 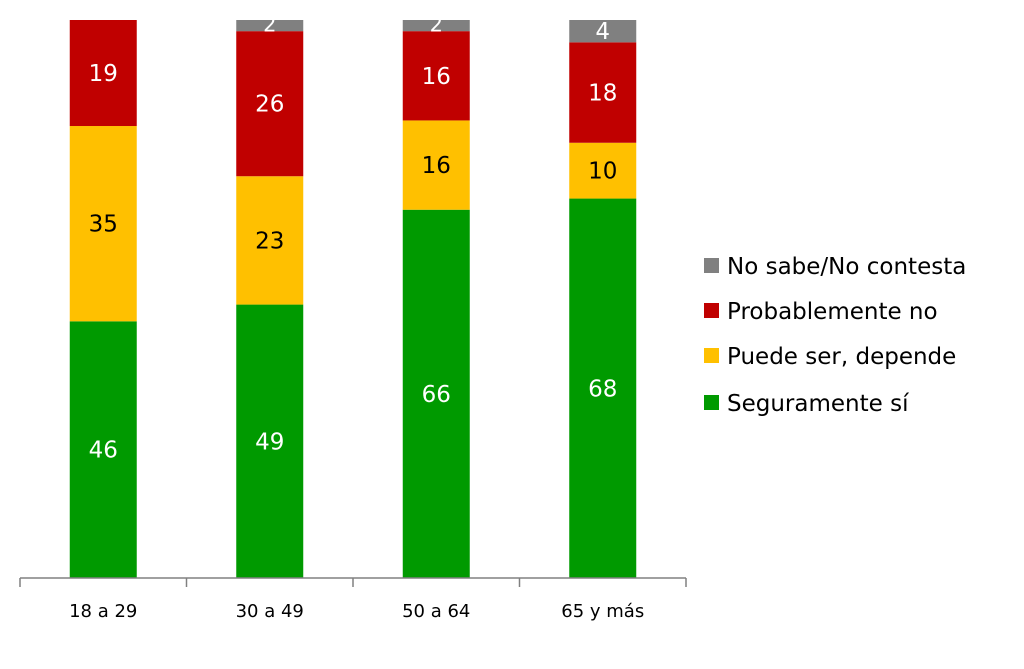 What do you see at coordinates (818, 404) in the screenshot?
I see `legend-label: Seguramente sí` at bounding box center [818, 404].